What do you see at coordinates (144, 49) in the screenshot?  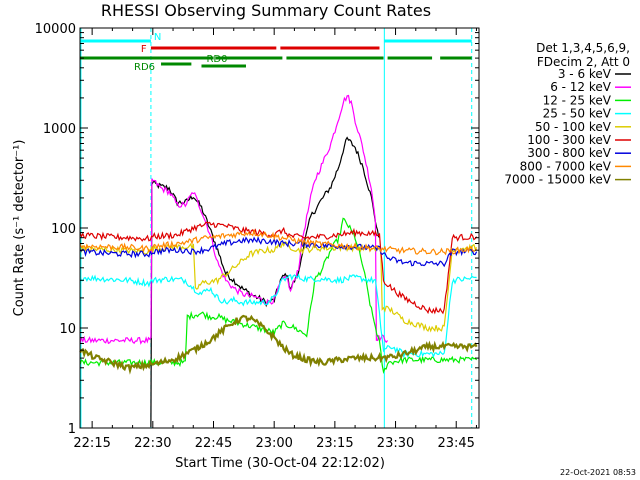 I see `state-label-f: F` at bounding box center [144, 49].